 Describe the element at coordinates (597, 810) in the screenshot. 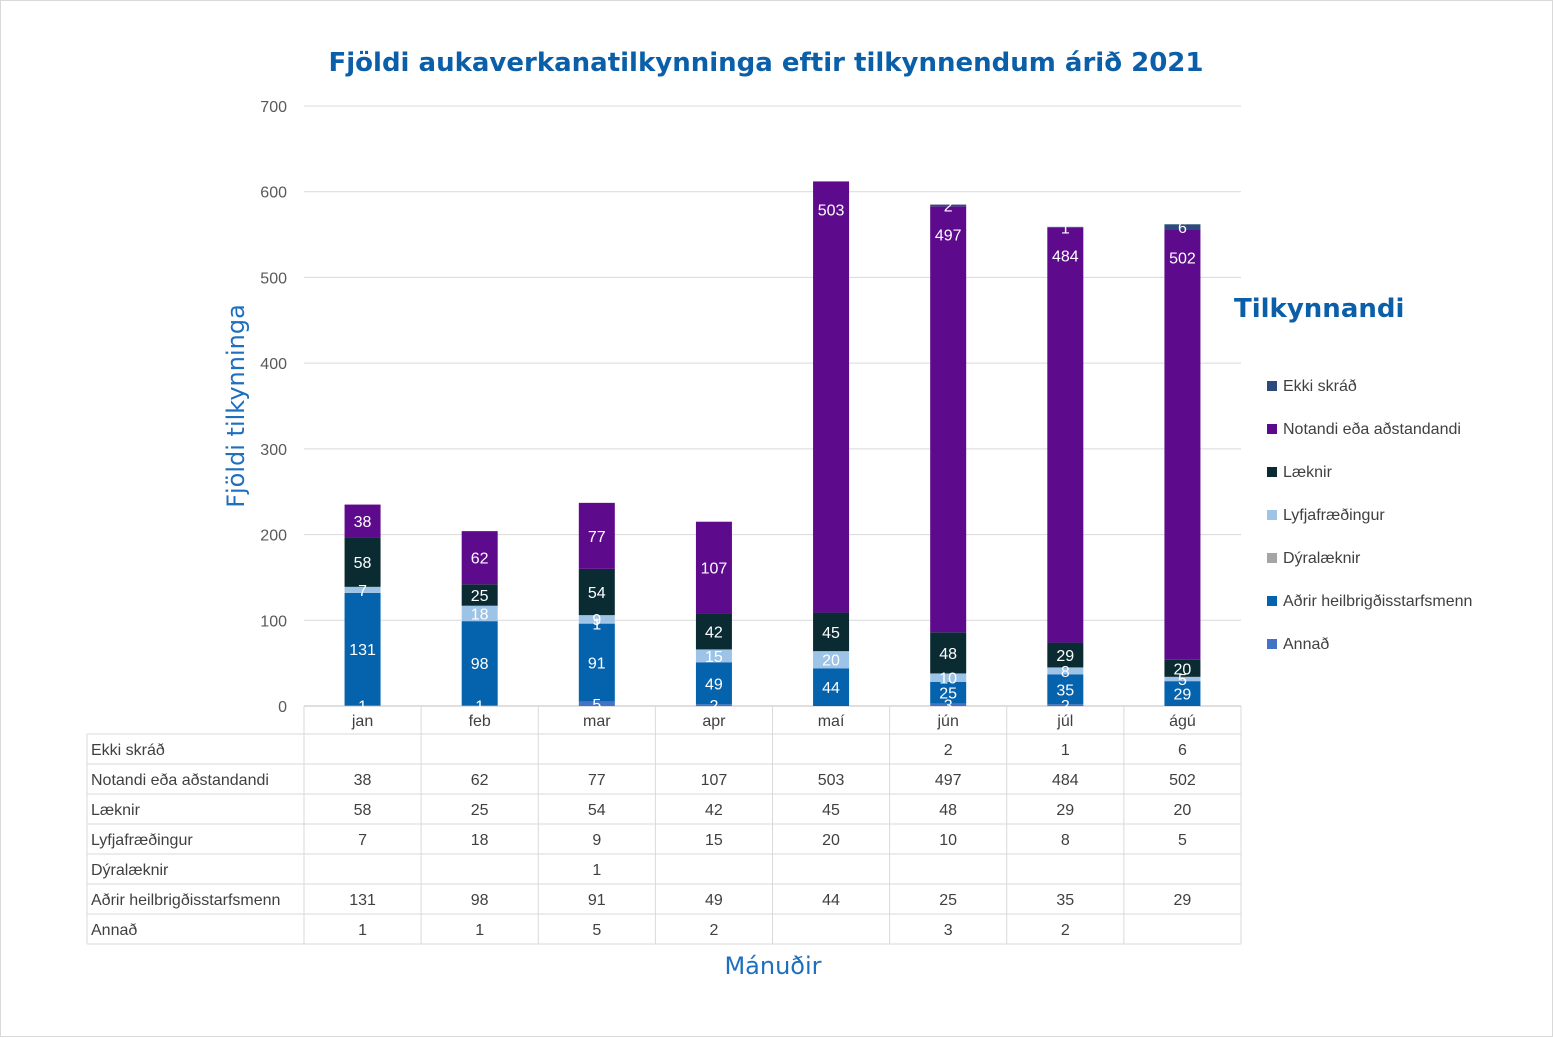

I see `table-cell: 54` at that location.